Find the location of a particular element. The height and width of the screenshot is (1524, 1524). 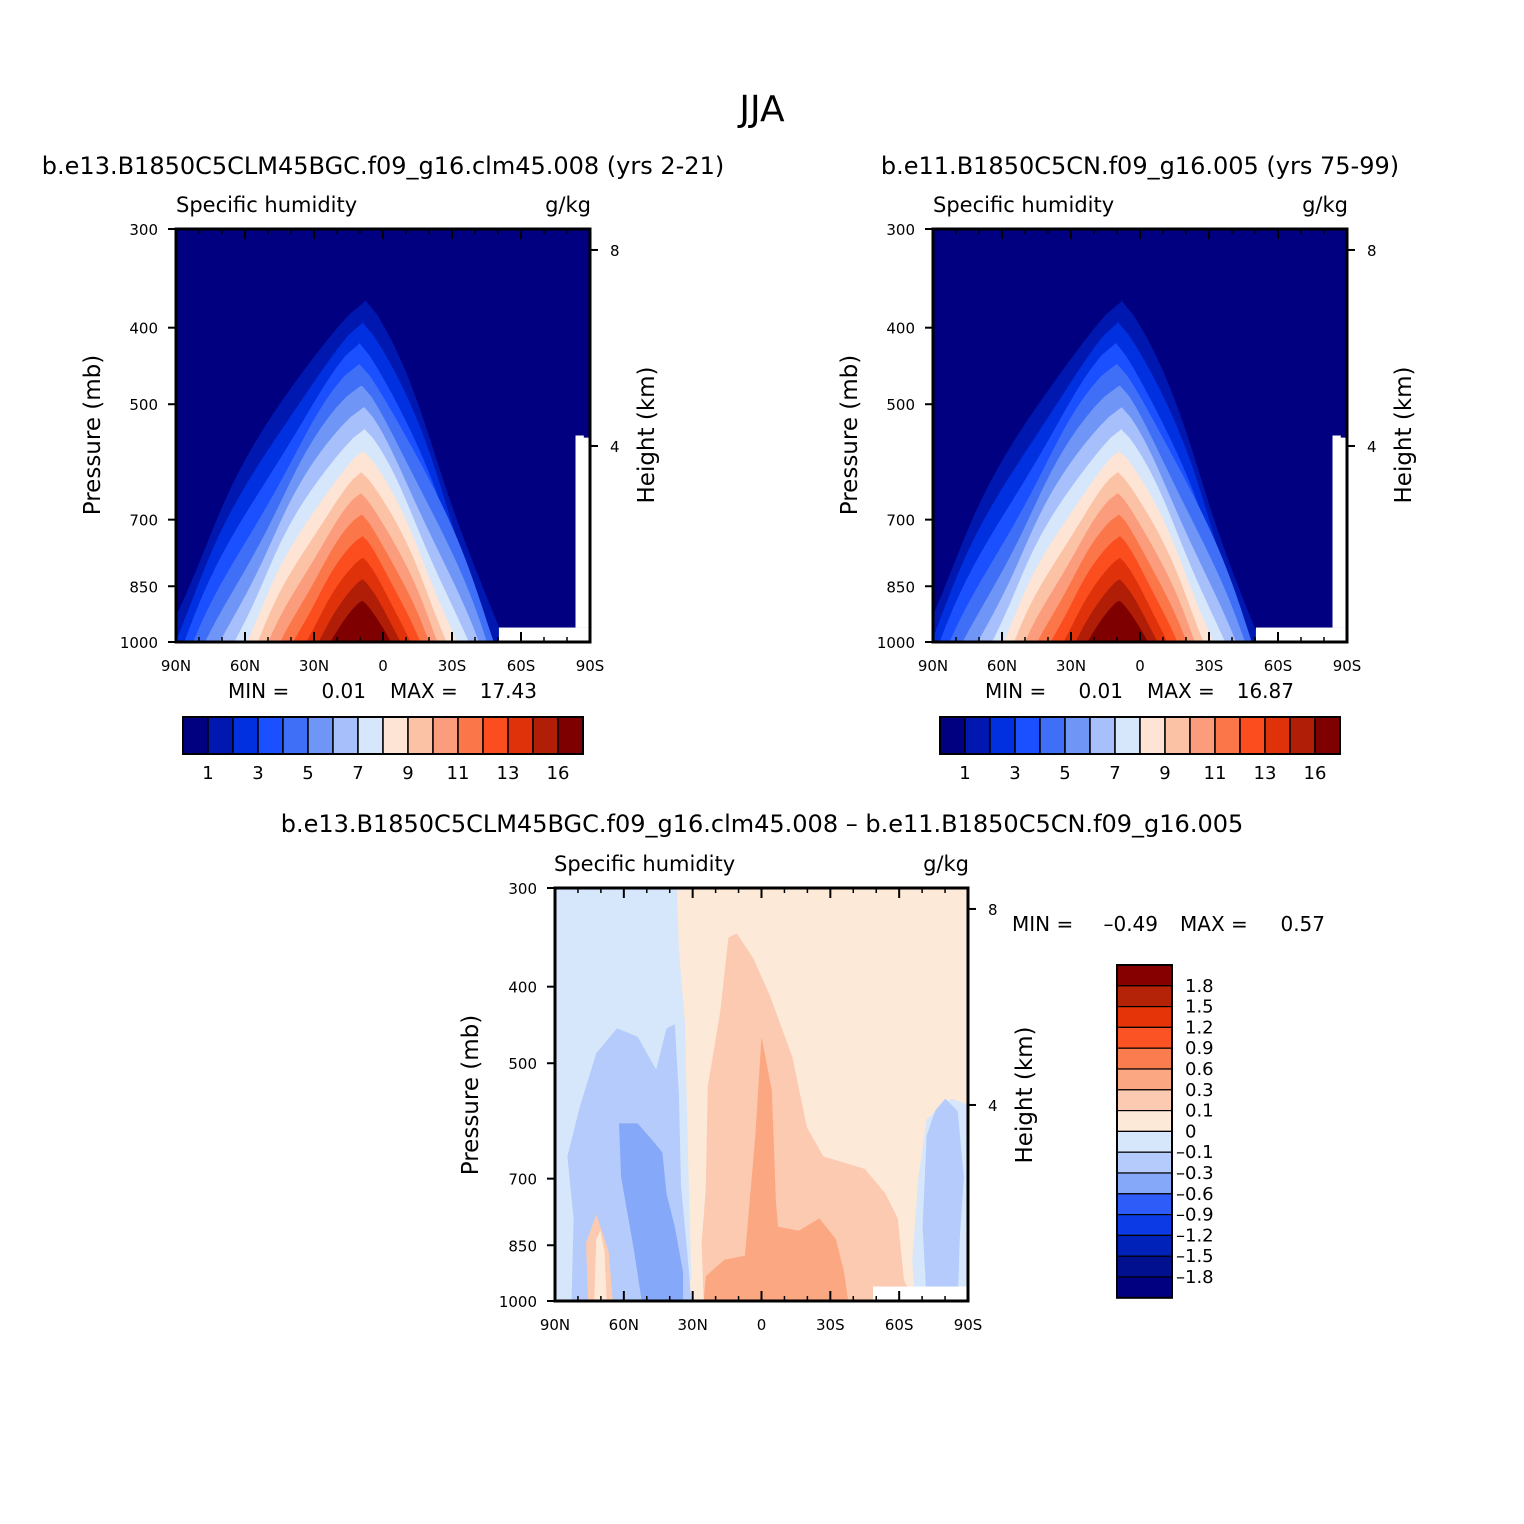

panel-3-min-value: –0.49 is located at coordinates (1130, 924).